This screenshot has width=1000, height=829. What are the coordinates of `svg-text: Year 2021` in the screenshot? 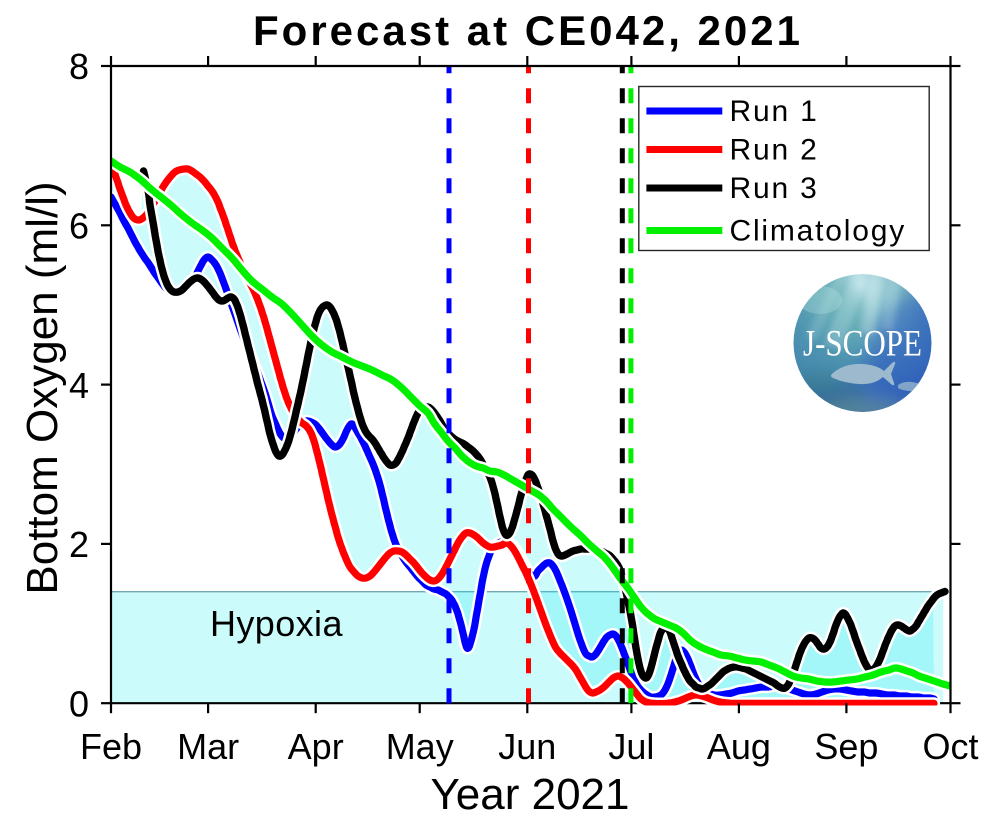 It's located at (529, 794).